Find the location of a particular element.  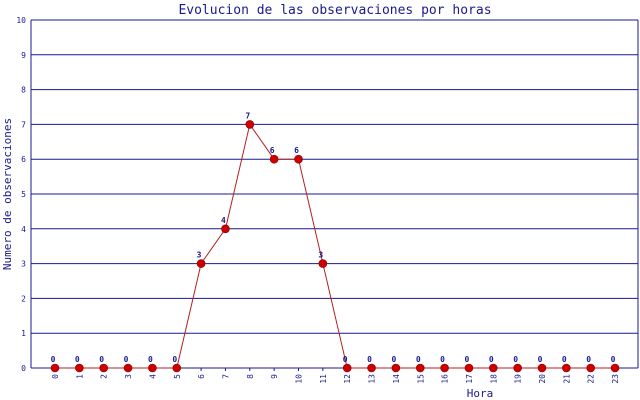

y-tick-label-2: 2 is located at coordinates (23, 298).